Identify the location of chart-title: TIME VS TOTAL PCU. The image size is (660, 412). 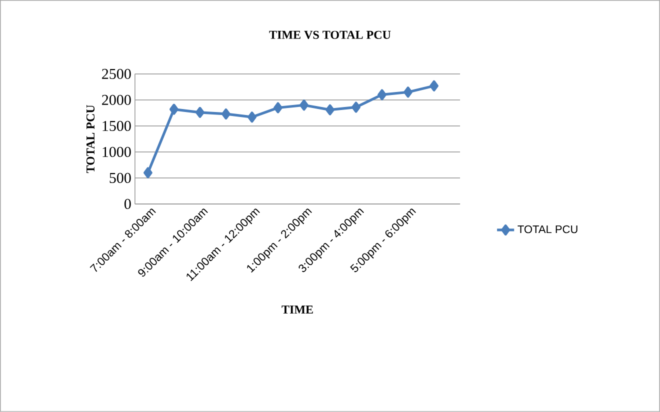
(330, 35).